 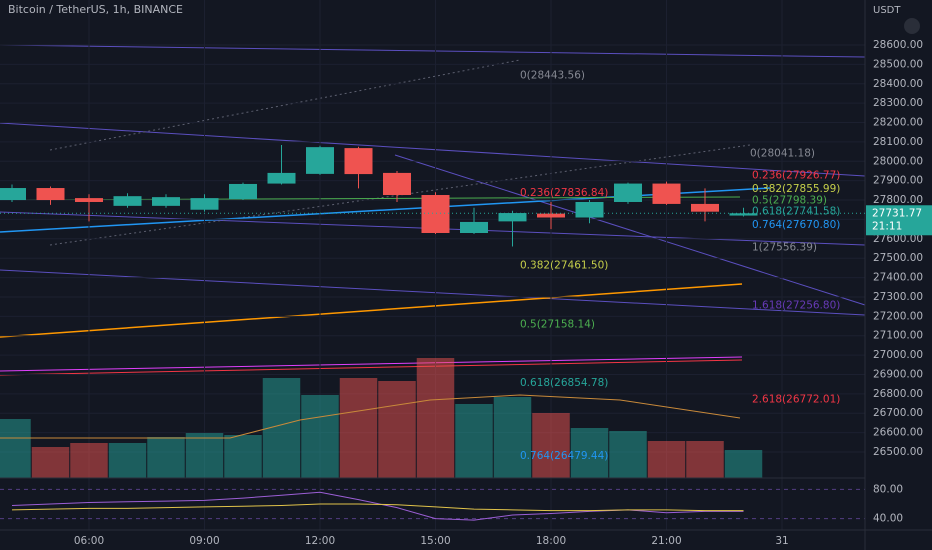 I want to click on volume-ma, so click(x=370, y=416).